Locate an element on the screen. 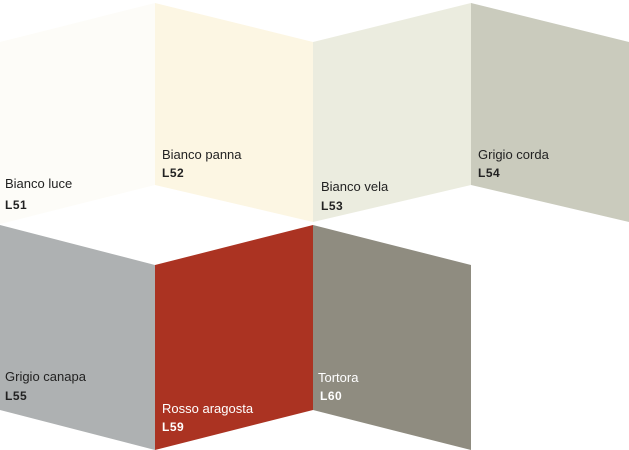 This screenshot has height=450, width=629. swatch-code: L54 is located at coordinates (489, 173).